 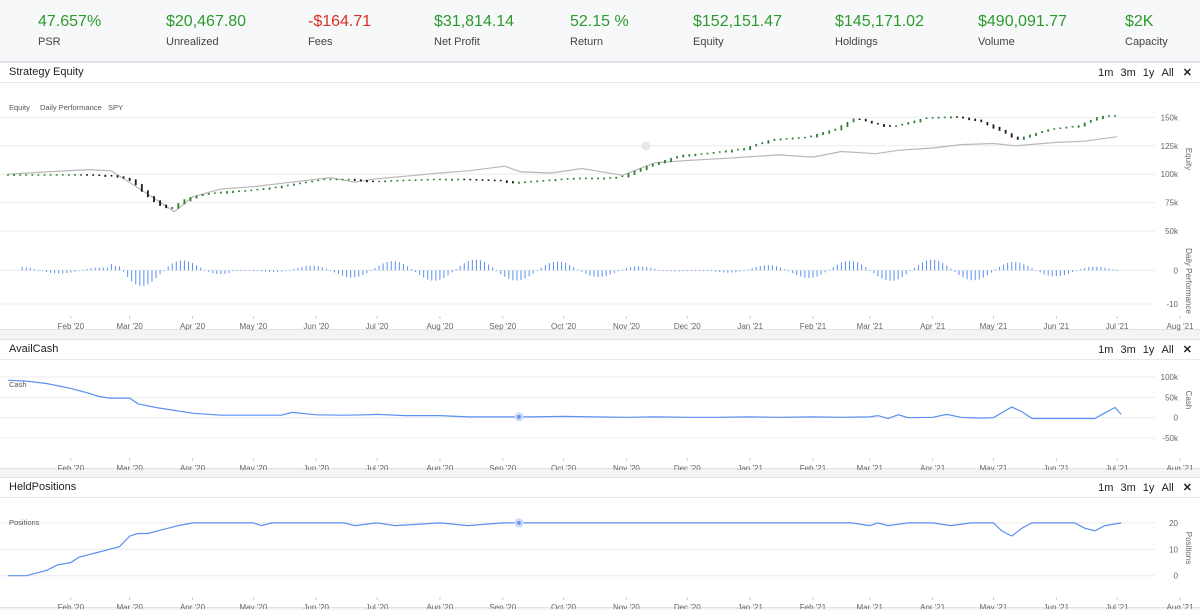 What do you see at coordinates (43, 487) in the screenshot?
I see `panel-title: HeldPositions` at bounding box center [43, 487].